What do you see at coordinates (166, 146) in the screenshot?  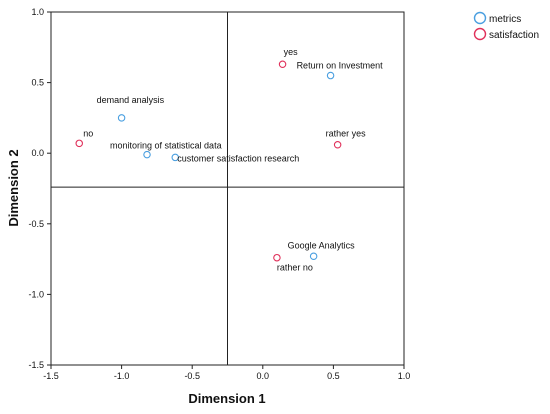 I see `metrics-point-label: monitoring of statistical data` at bounding box center [166, 146].